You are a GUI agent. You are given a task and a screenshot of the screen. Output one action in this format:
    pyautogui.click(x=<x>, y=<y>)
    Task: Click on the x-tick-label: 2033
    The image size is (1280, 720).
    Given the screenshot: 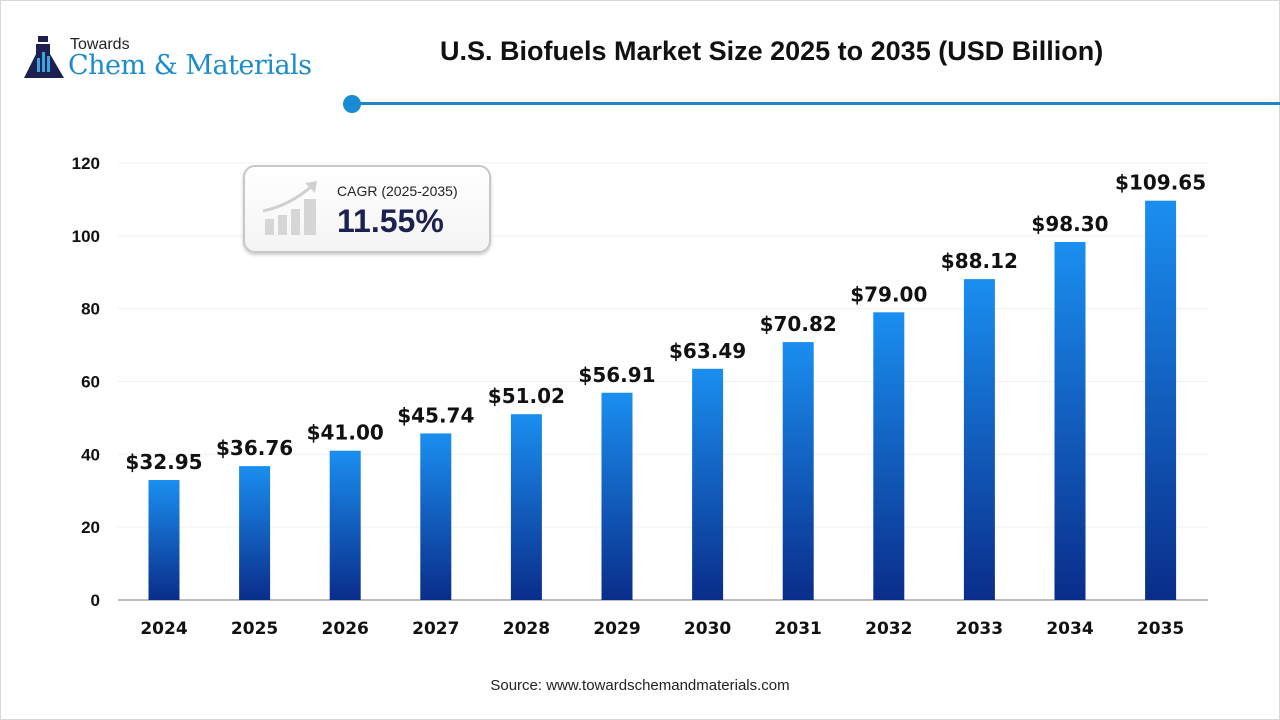 What is the action you would take?
    pyautogui.click(x=979, y=629)
    